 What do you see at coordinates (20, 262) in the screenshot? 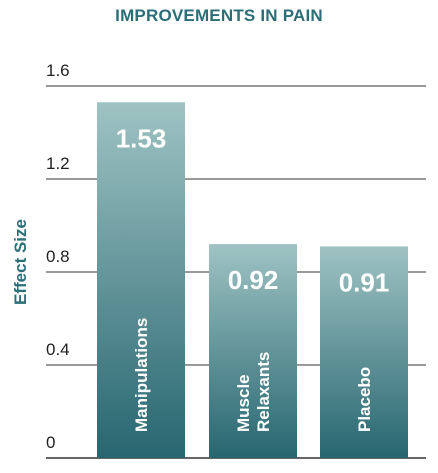
I see `y-axis-label: Effect Size` at bounding box center [20, 262].